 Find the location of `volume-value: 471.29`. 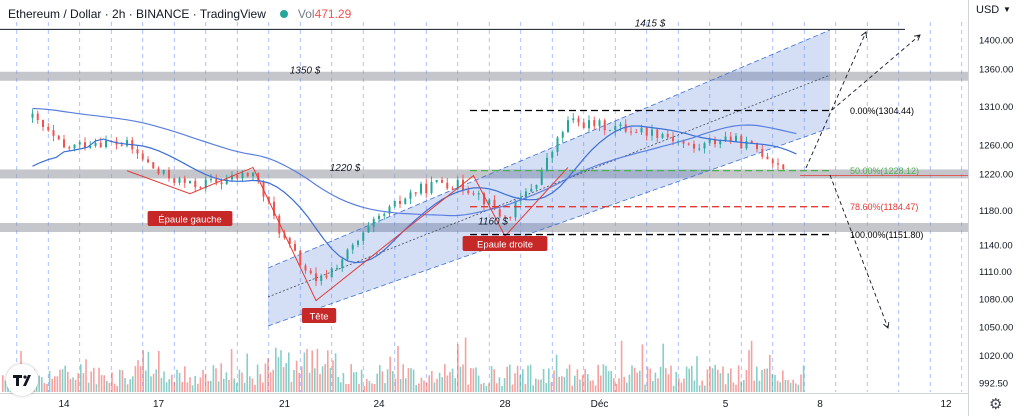

volume-value: 471.29 is located at coordinates (333, 14).